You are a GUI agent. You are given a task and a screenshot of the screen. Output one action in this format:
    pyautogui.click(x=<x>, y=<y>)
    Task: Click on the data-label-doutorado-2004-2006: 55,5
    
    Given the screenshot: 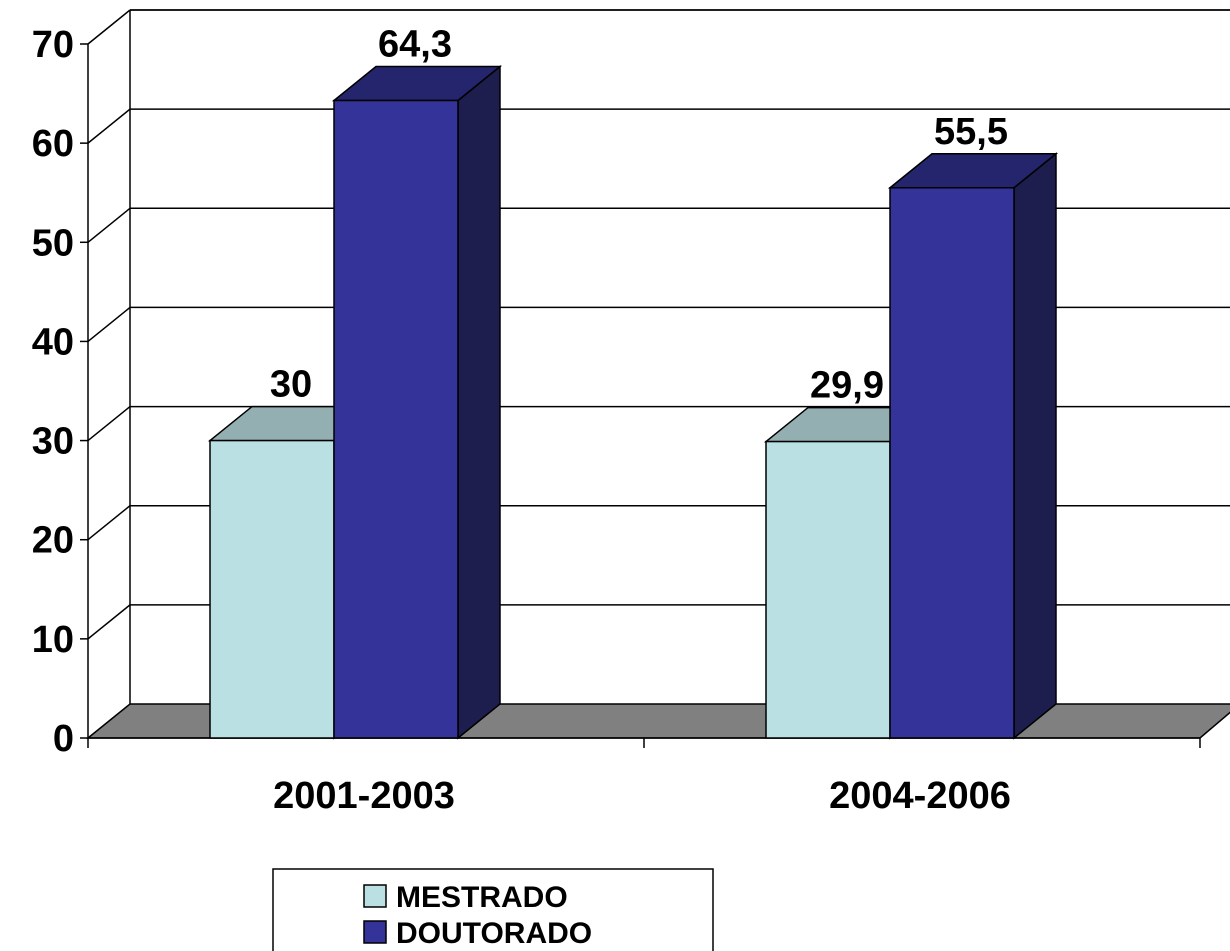 What is the action you would take?
    pyautogui.click(x=971, y=132)
    